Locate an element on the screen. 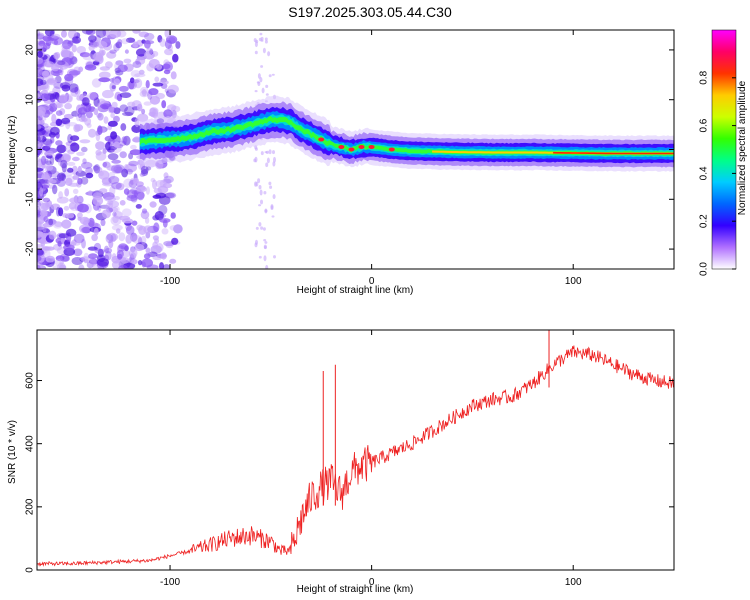 This screenshot has width=750, height=600. y-tick-label: 0 is located at coordinates (30, 570).